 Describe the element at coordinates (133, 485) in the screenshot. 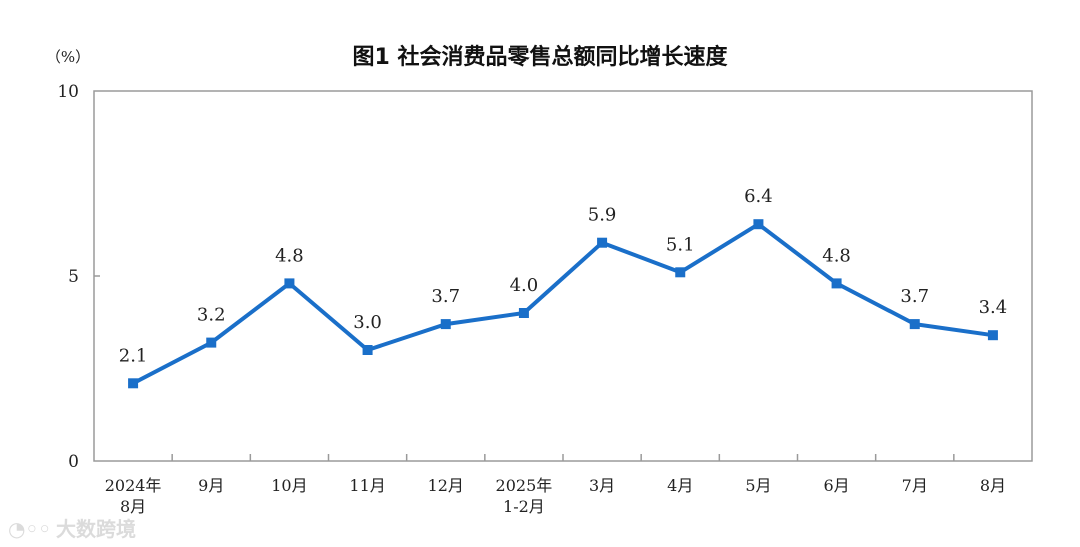

I see `x-tick-label: 2024年` at that location.